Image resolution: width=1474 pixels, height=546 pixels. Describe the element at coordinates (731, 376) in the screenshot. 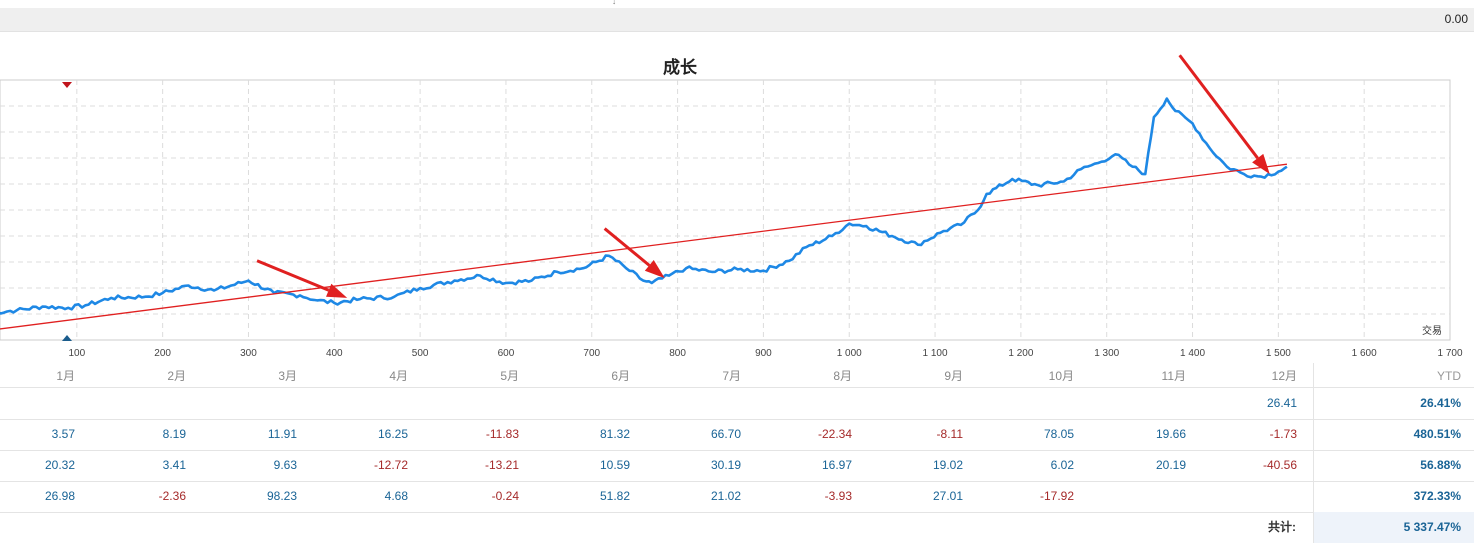

I see `month-label: 7月` at that location.